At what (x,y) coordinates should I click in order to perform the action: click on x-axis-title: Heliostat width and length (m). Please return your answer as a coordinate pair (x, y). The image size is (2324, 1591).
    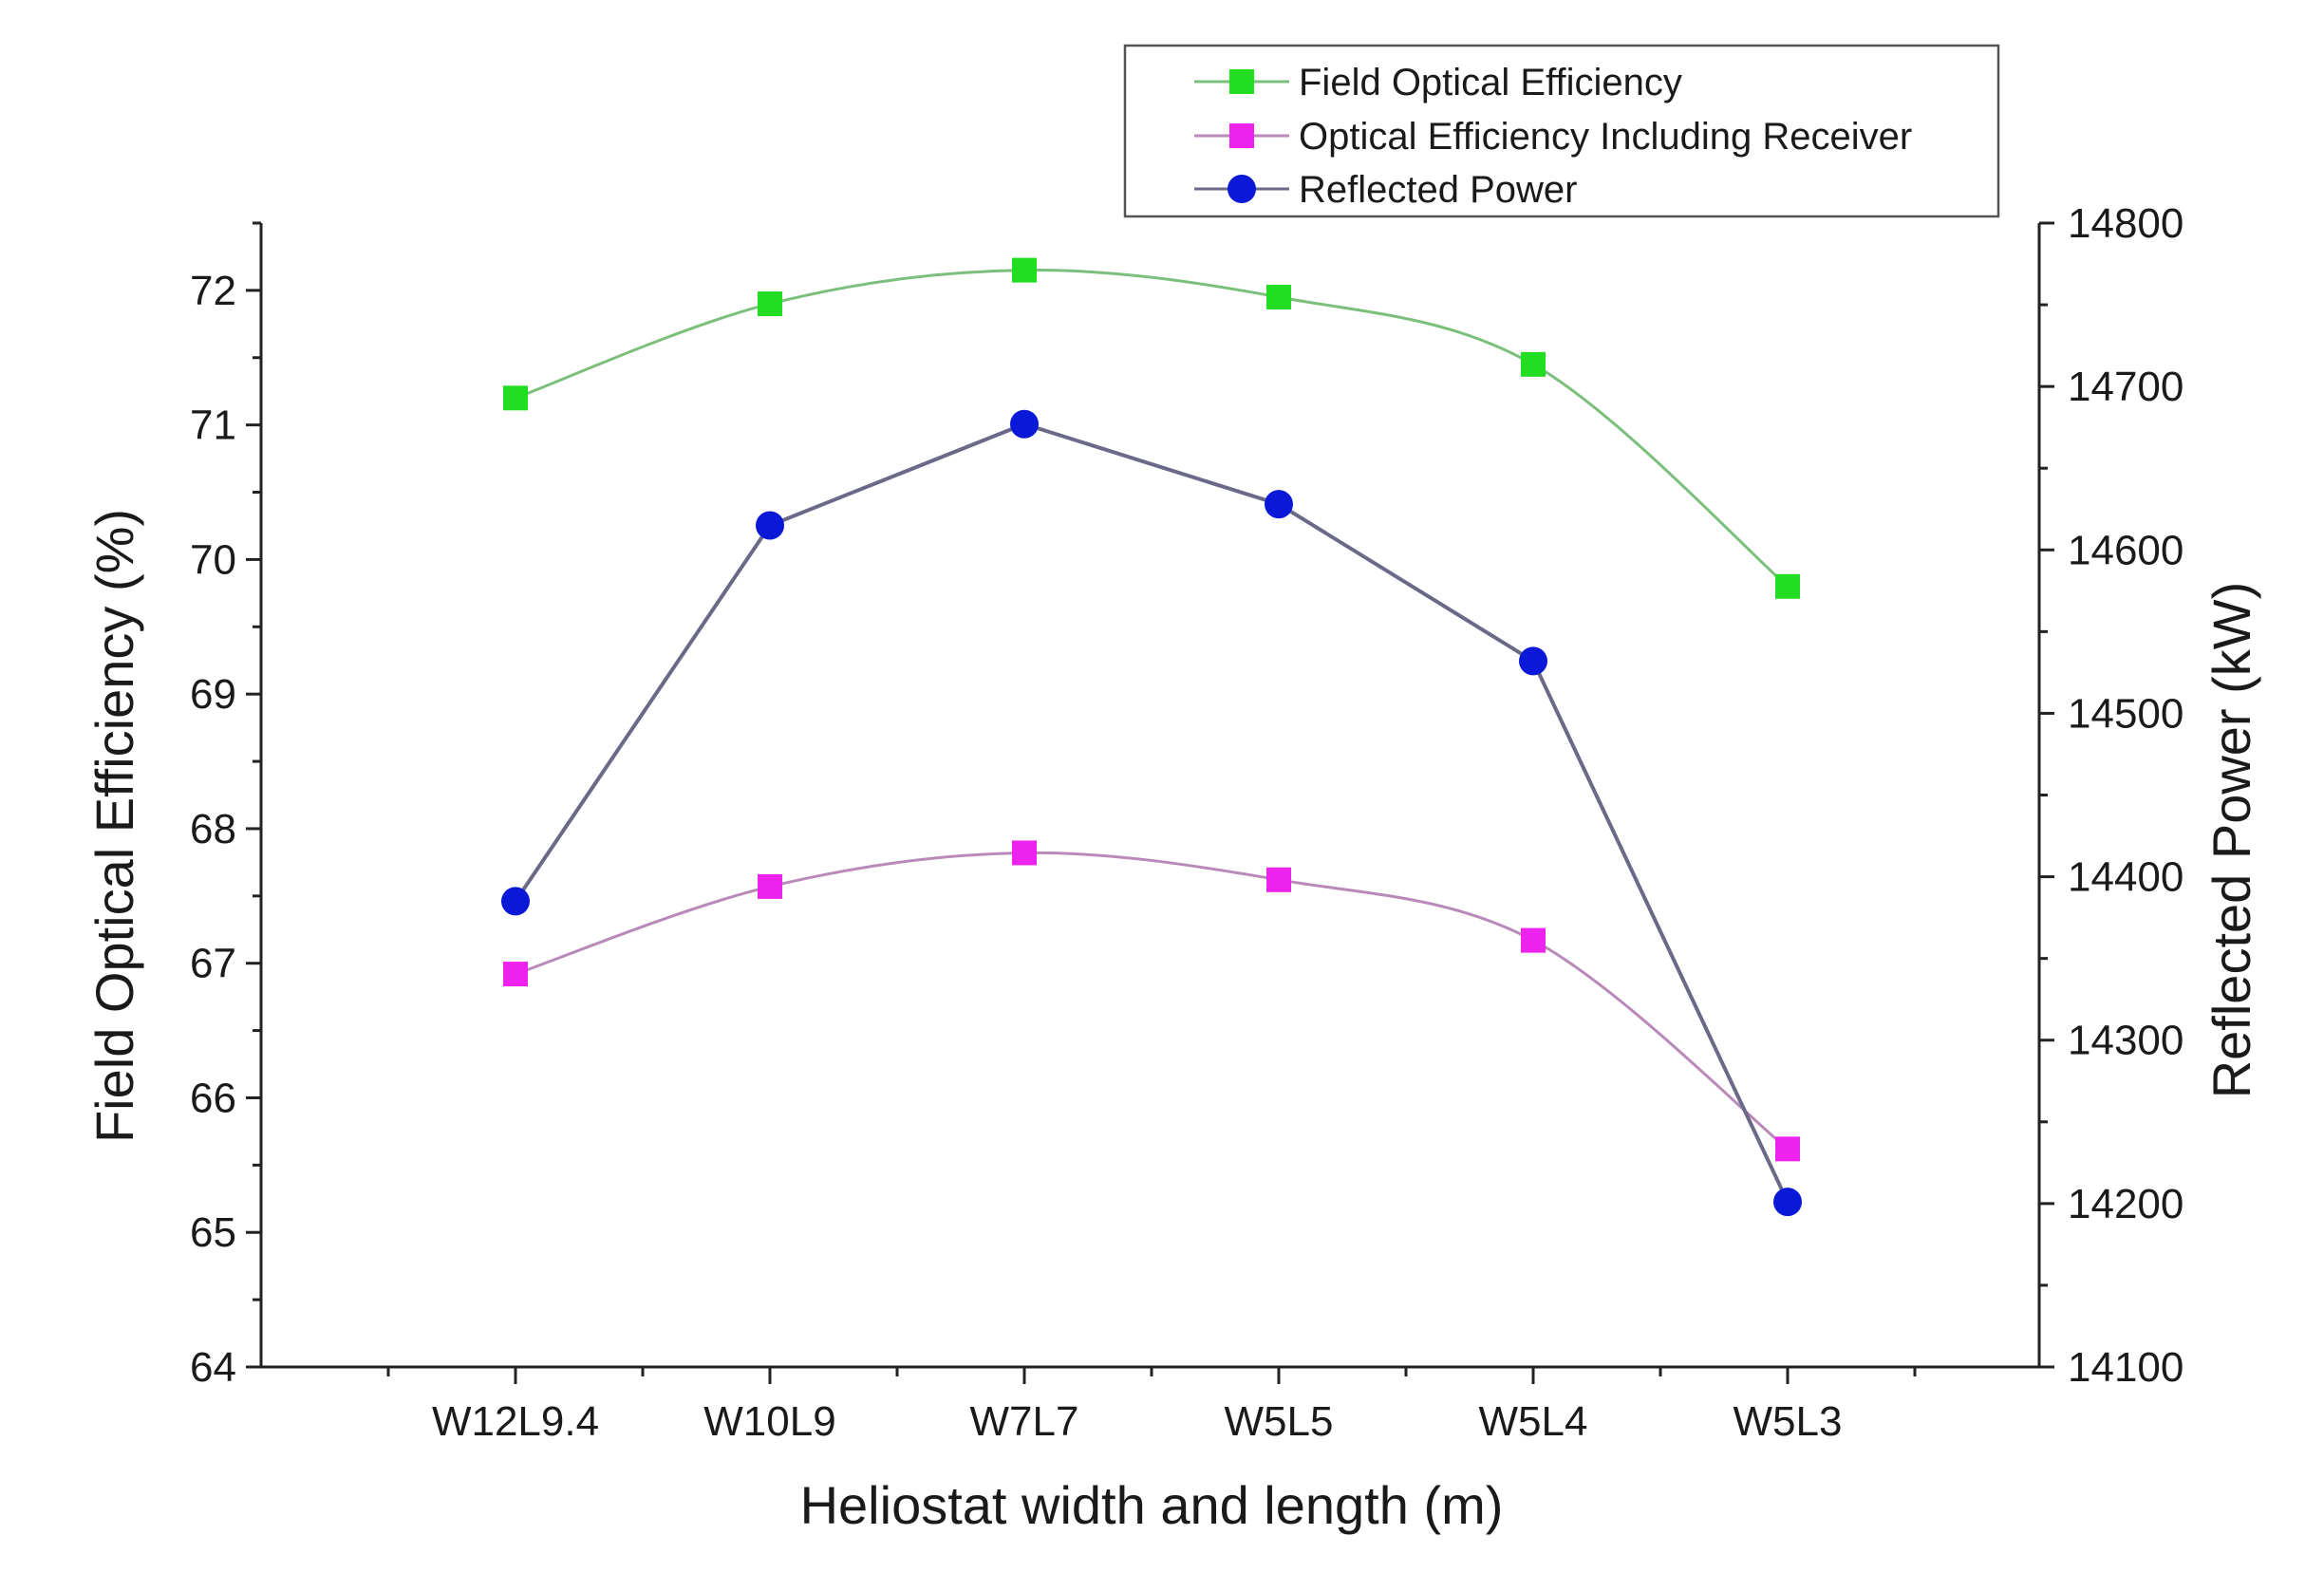
    Looking at the image, I should click on (1152, 1505).